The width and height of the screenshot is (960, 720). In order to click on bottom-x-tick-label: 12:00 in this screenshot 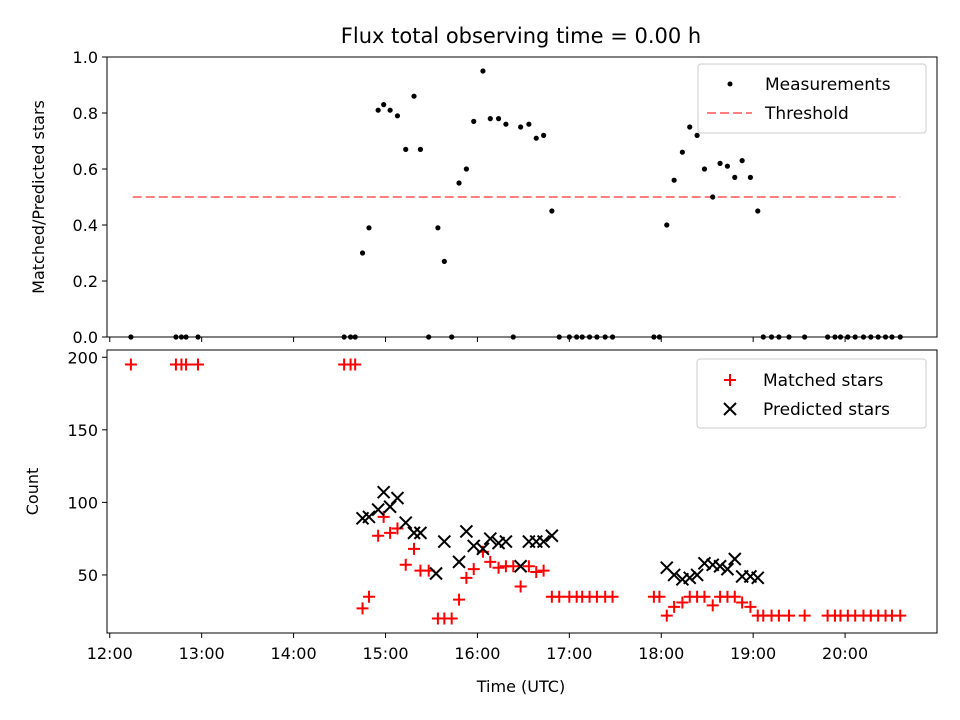, I will do `click(110, 653)`.